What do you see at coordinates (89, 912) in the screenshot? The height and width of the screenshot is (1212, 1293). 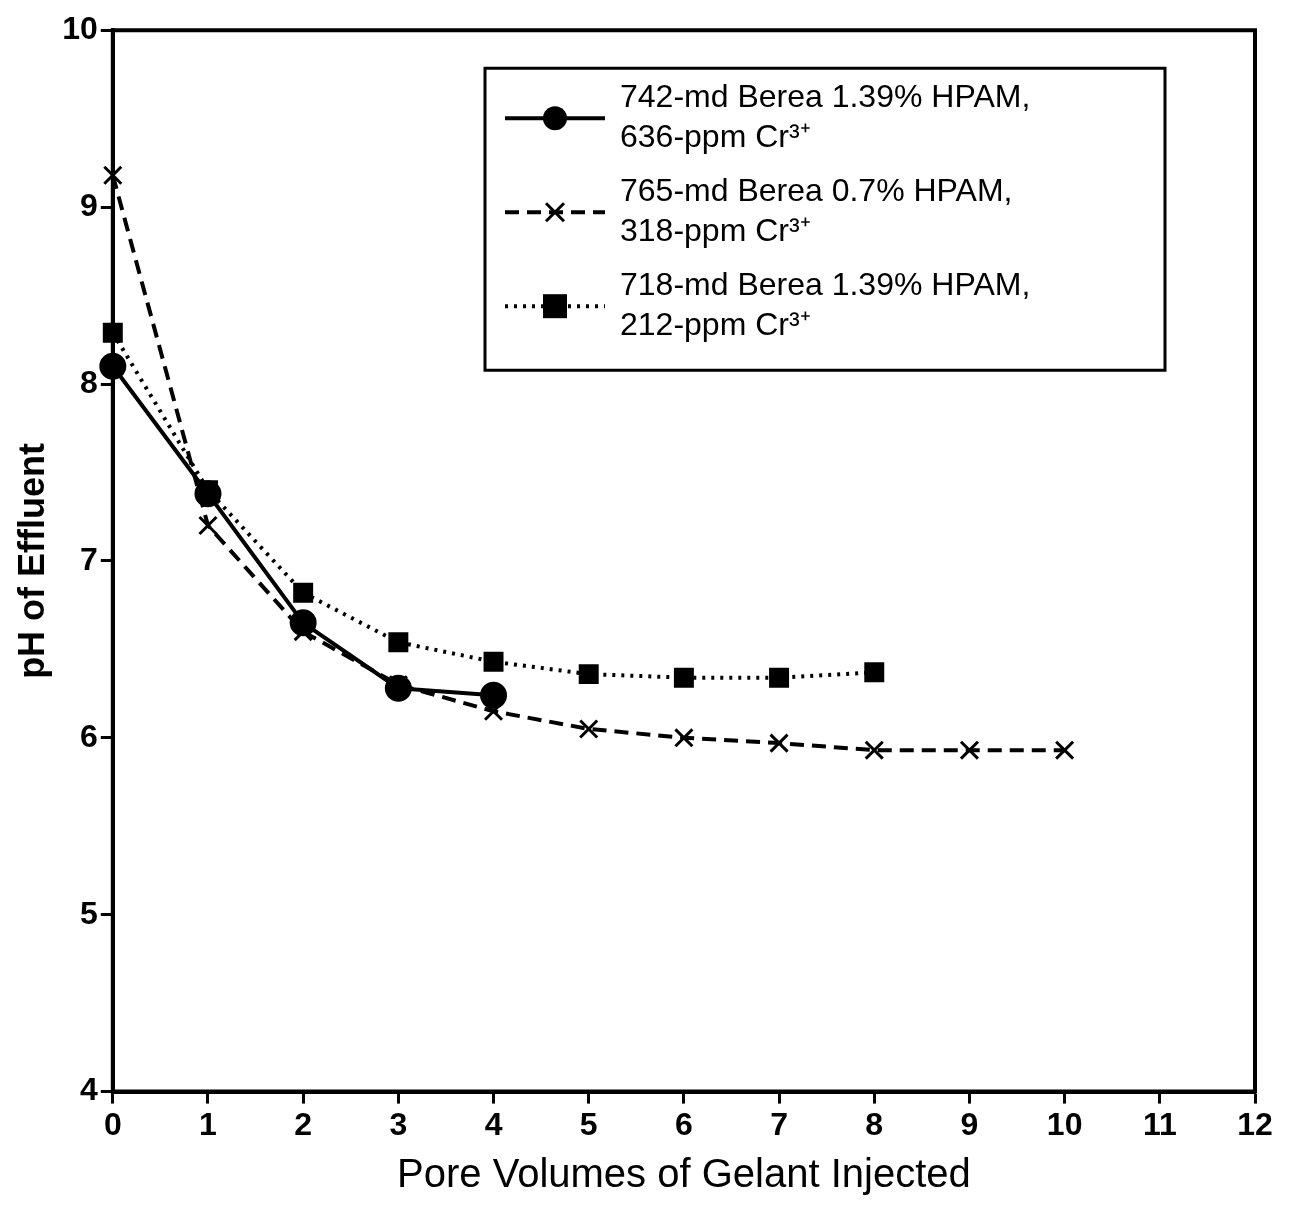 I see `y-tick-label: 5` at bounding box center [89, 912].